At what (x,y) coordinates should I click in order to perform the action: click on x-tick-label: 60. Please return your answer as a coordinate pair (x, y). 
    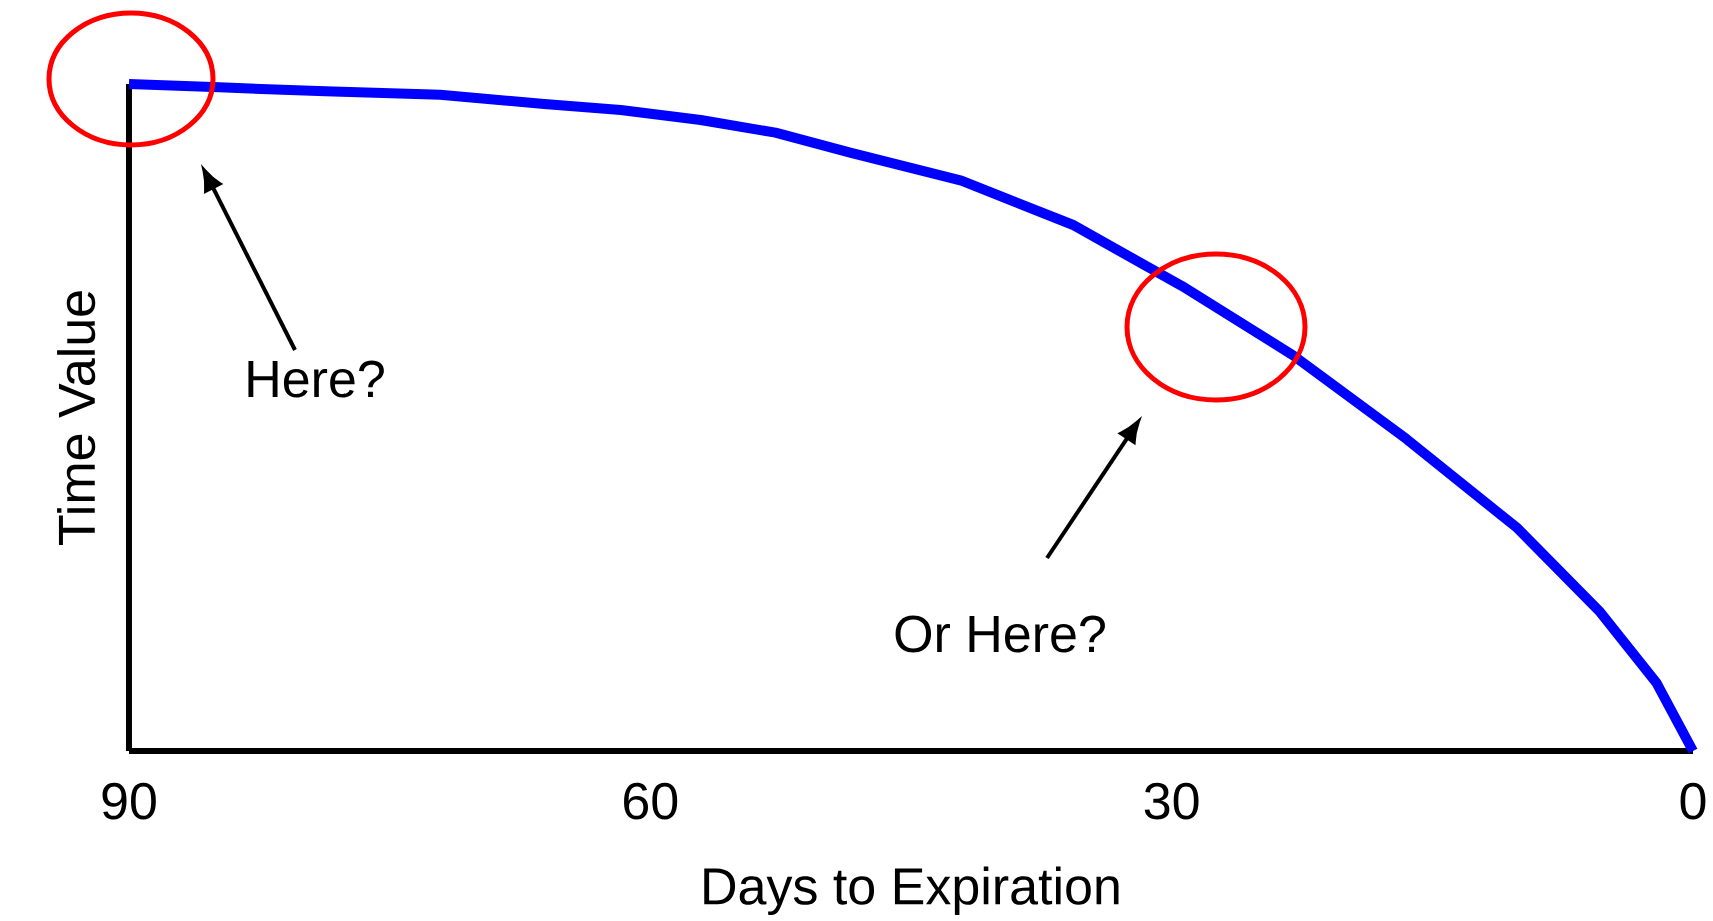
    Looking at the image, I should click on (651, 801).